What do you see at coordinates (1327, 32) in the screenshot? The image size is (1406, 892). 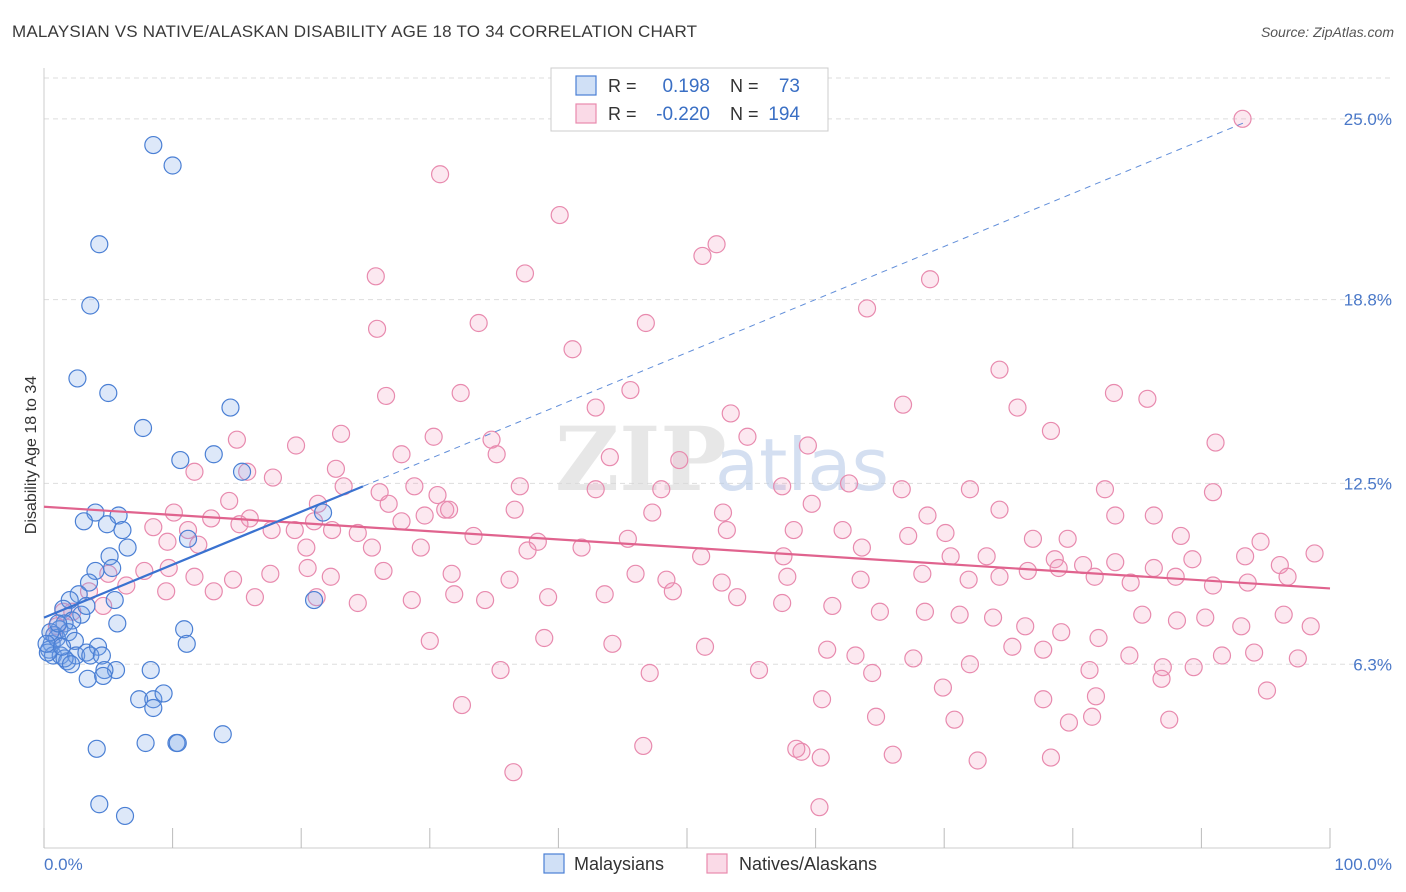 I see `source-label: Source: ZipAtlas.com` at bounding box center [1327, 32].